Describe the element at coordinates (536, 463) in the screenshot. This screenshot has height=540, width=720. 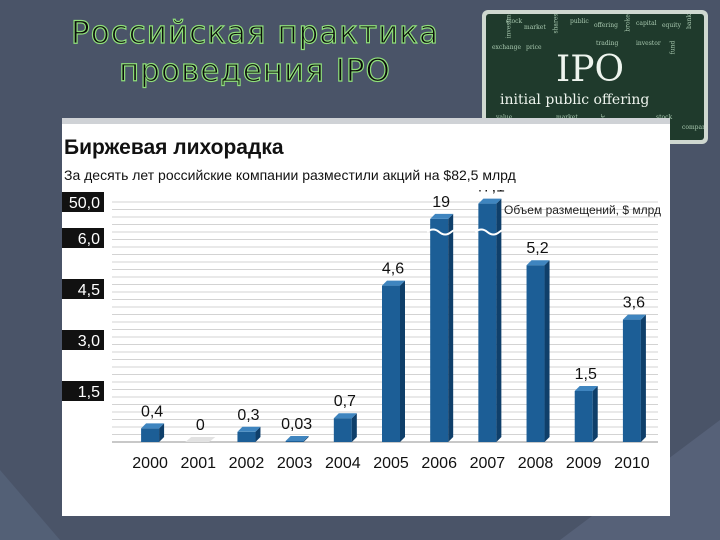
I see `x-tick-label: 2008` at that location.